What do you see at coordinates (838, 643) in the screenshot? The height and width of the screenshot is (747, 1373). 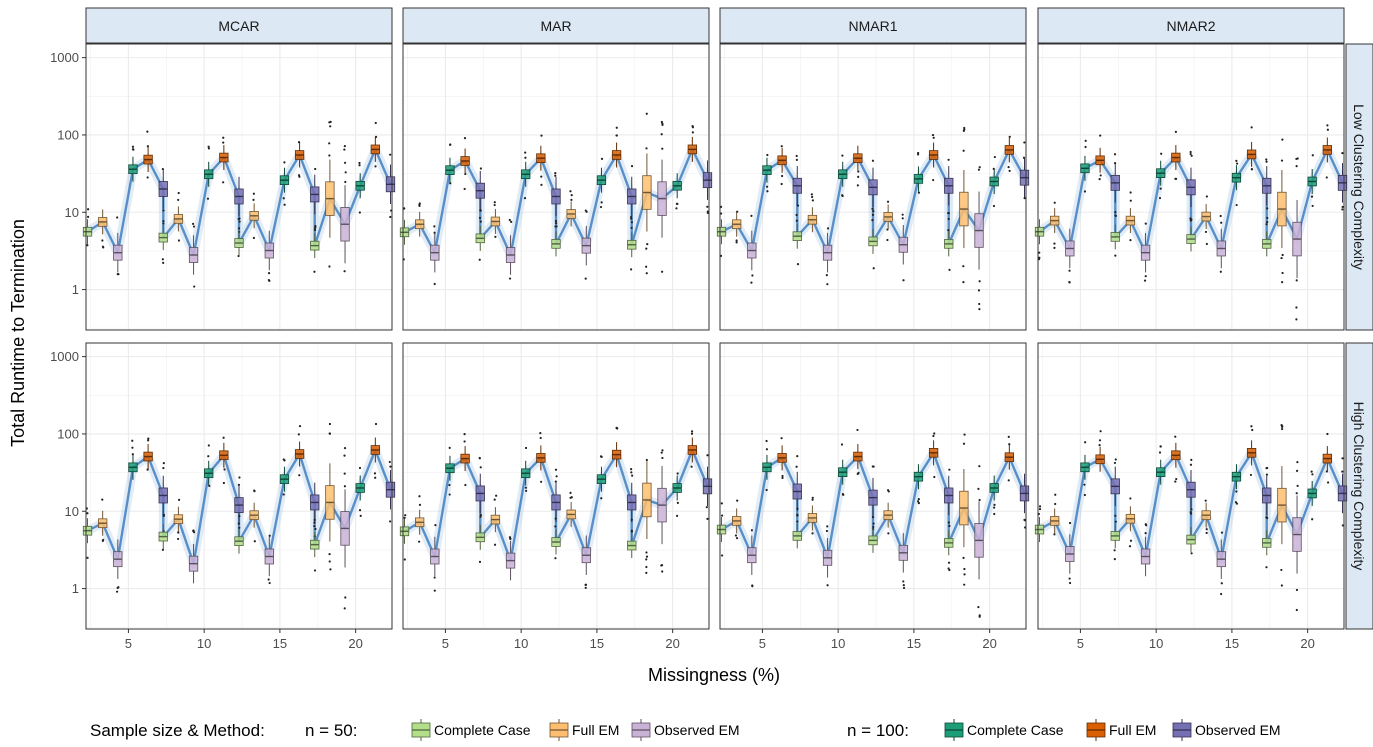 I see `x-tick-label: 10` at bounding box center [838, 643].